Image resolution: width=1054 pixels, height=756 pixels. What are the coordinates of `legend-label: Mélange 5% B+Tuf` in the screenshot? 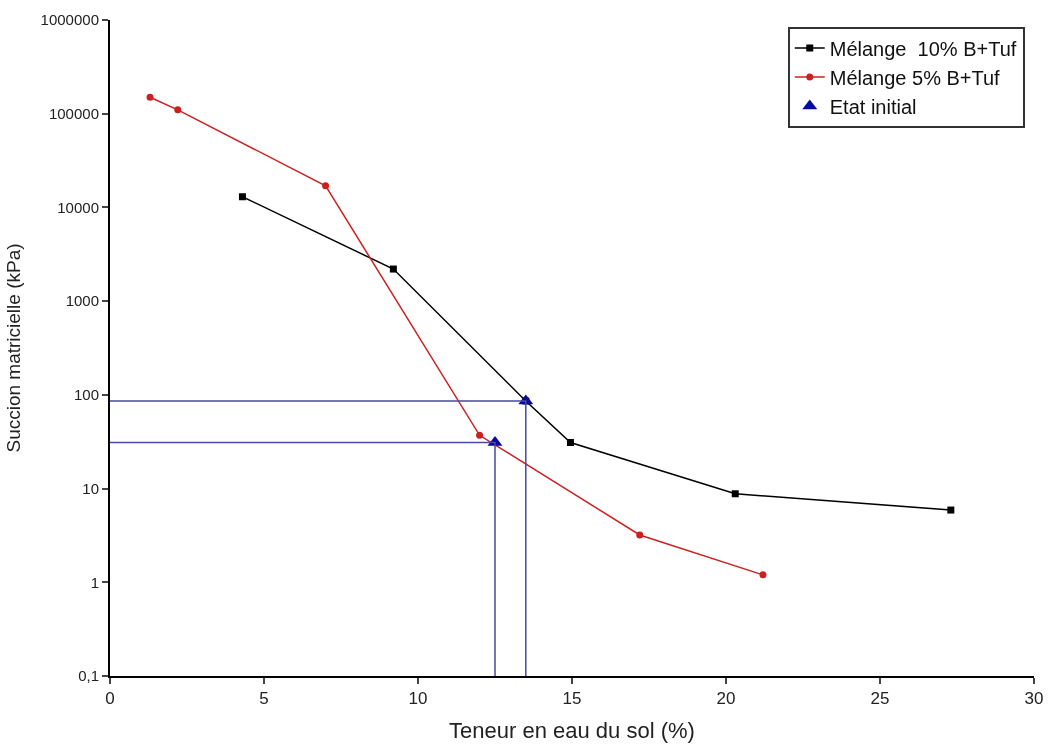 It's located at (915, 77).